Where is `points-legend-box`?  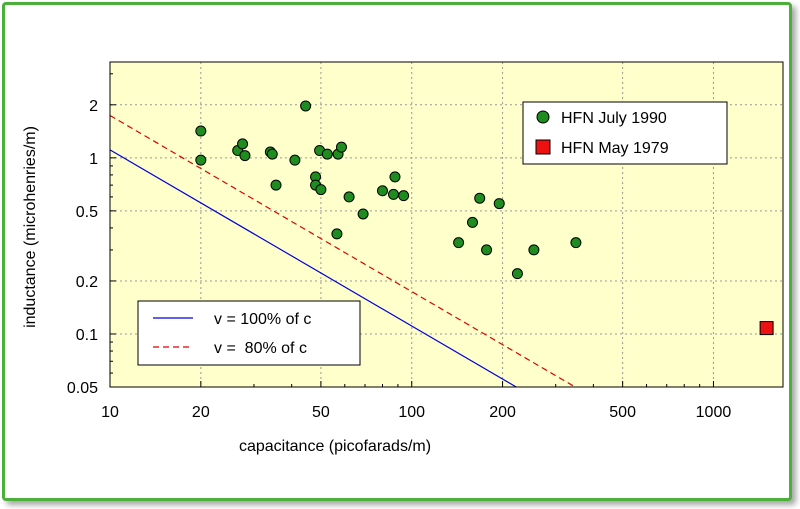 points-legend-box is located at coordinates (625, 133).